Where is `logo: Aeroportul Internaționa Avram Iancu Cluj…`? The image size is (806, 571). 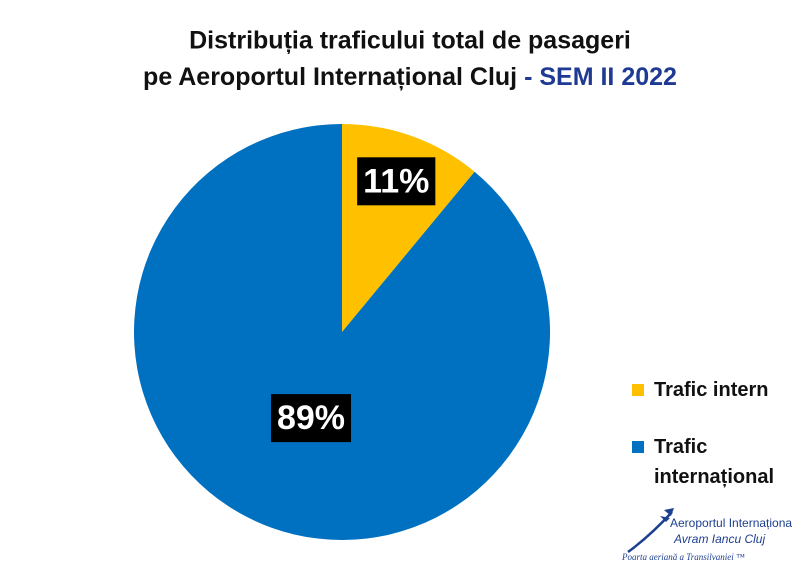 logo: Aeroportul Internaționa Avram Iancu Cluj… is located at coordinates (713, 537).